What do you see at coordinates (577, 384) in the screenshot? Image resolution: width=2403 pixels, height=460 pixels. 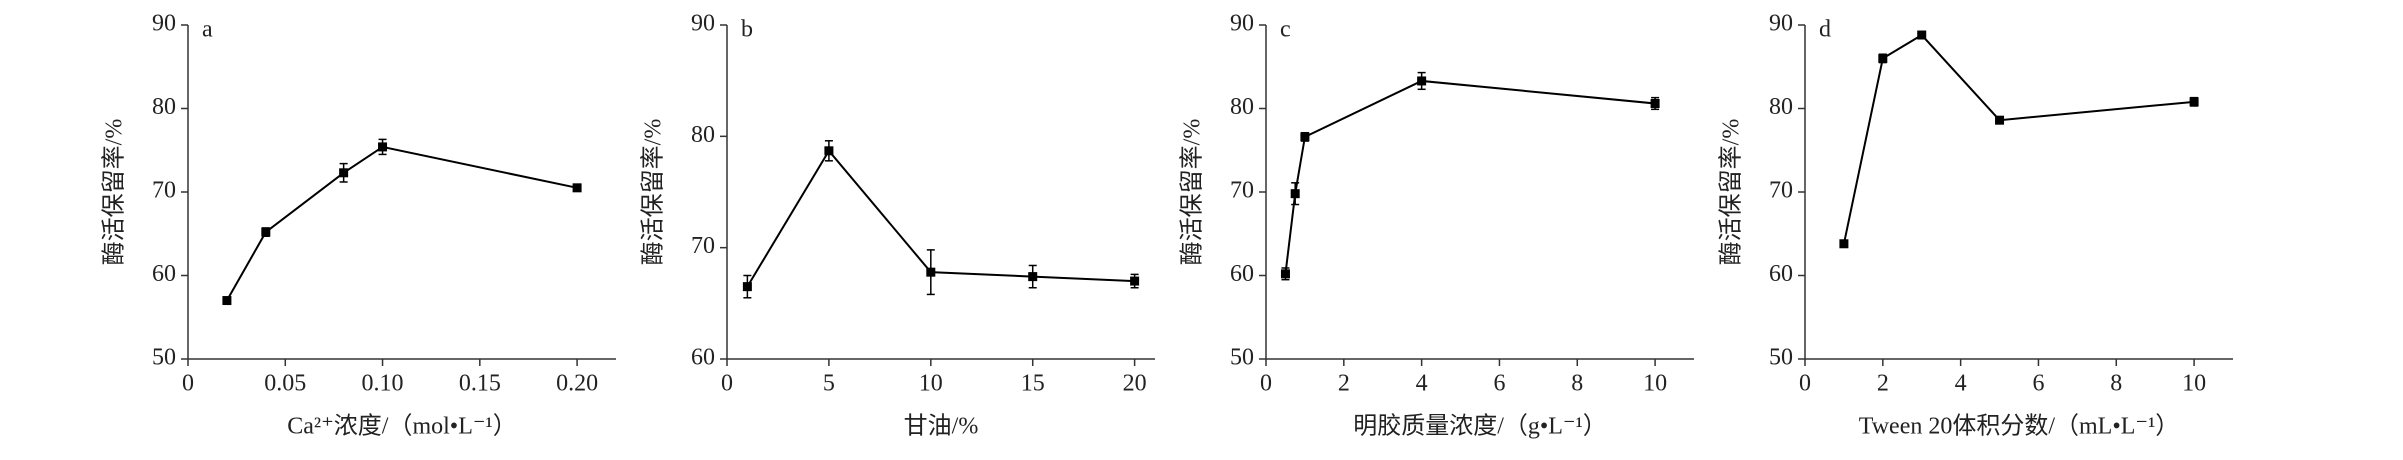 I see `x-tick-label: 0.20` at bounding box center [577, 384].